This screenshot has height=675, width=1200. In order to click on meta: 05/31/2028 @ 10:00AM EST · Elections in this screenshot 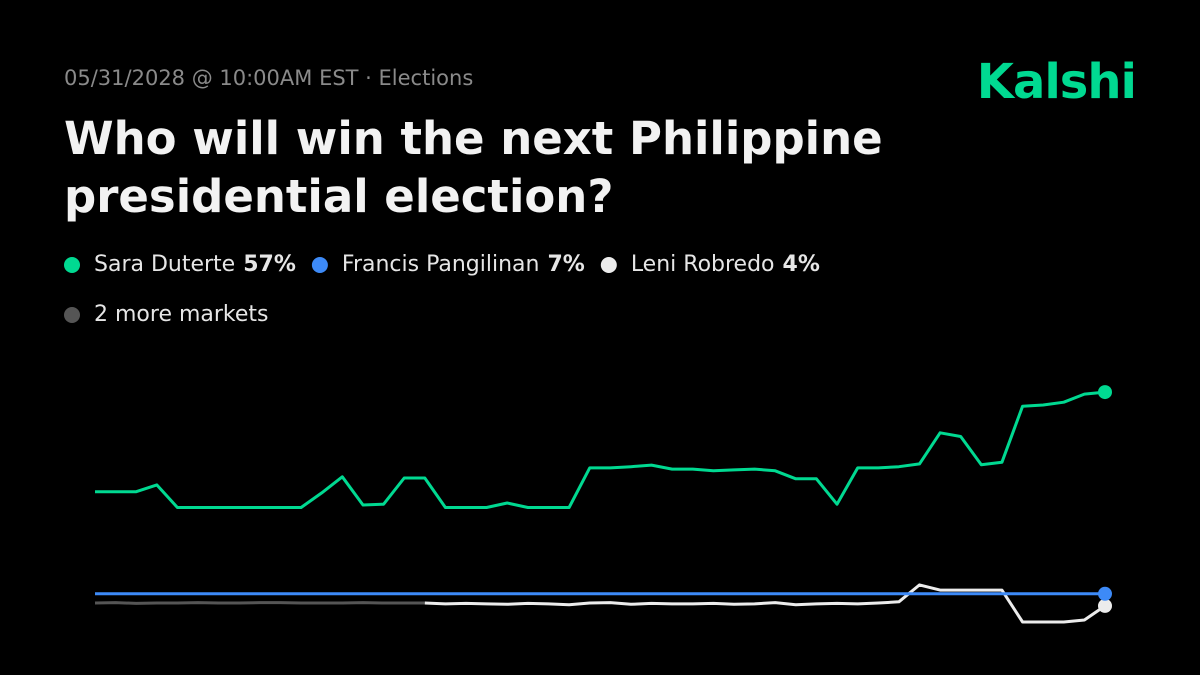, I will do `click(269, 78)`.